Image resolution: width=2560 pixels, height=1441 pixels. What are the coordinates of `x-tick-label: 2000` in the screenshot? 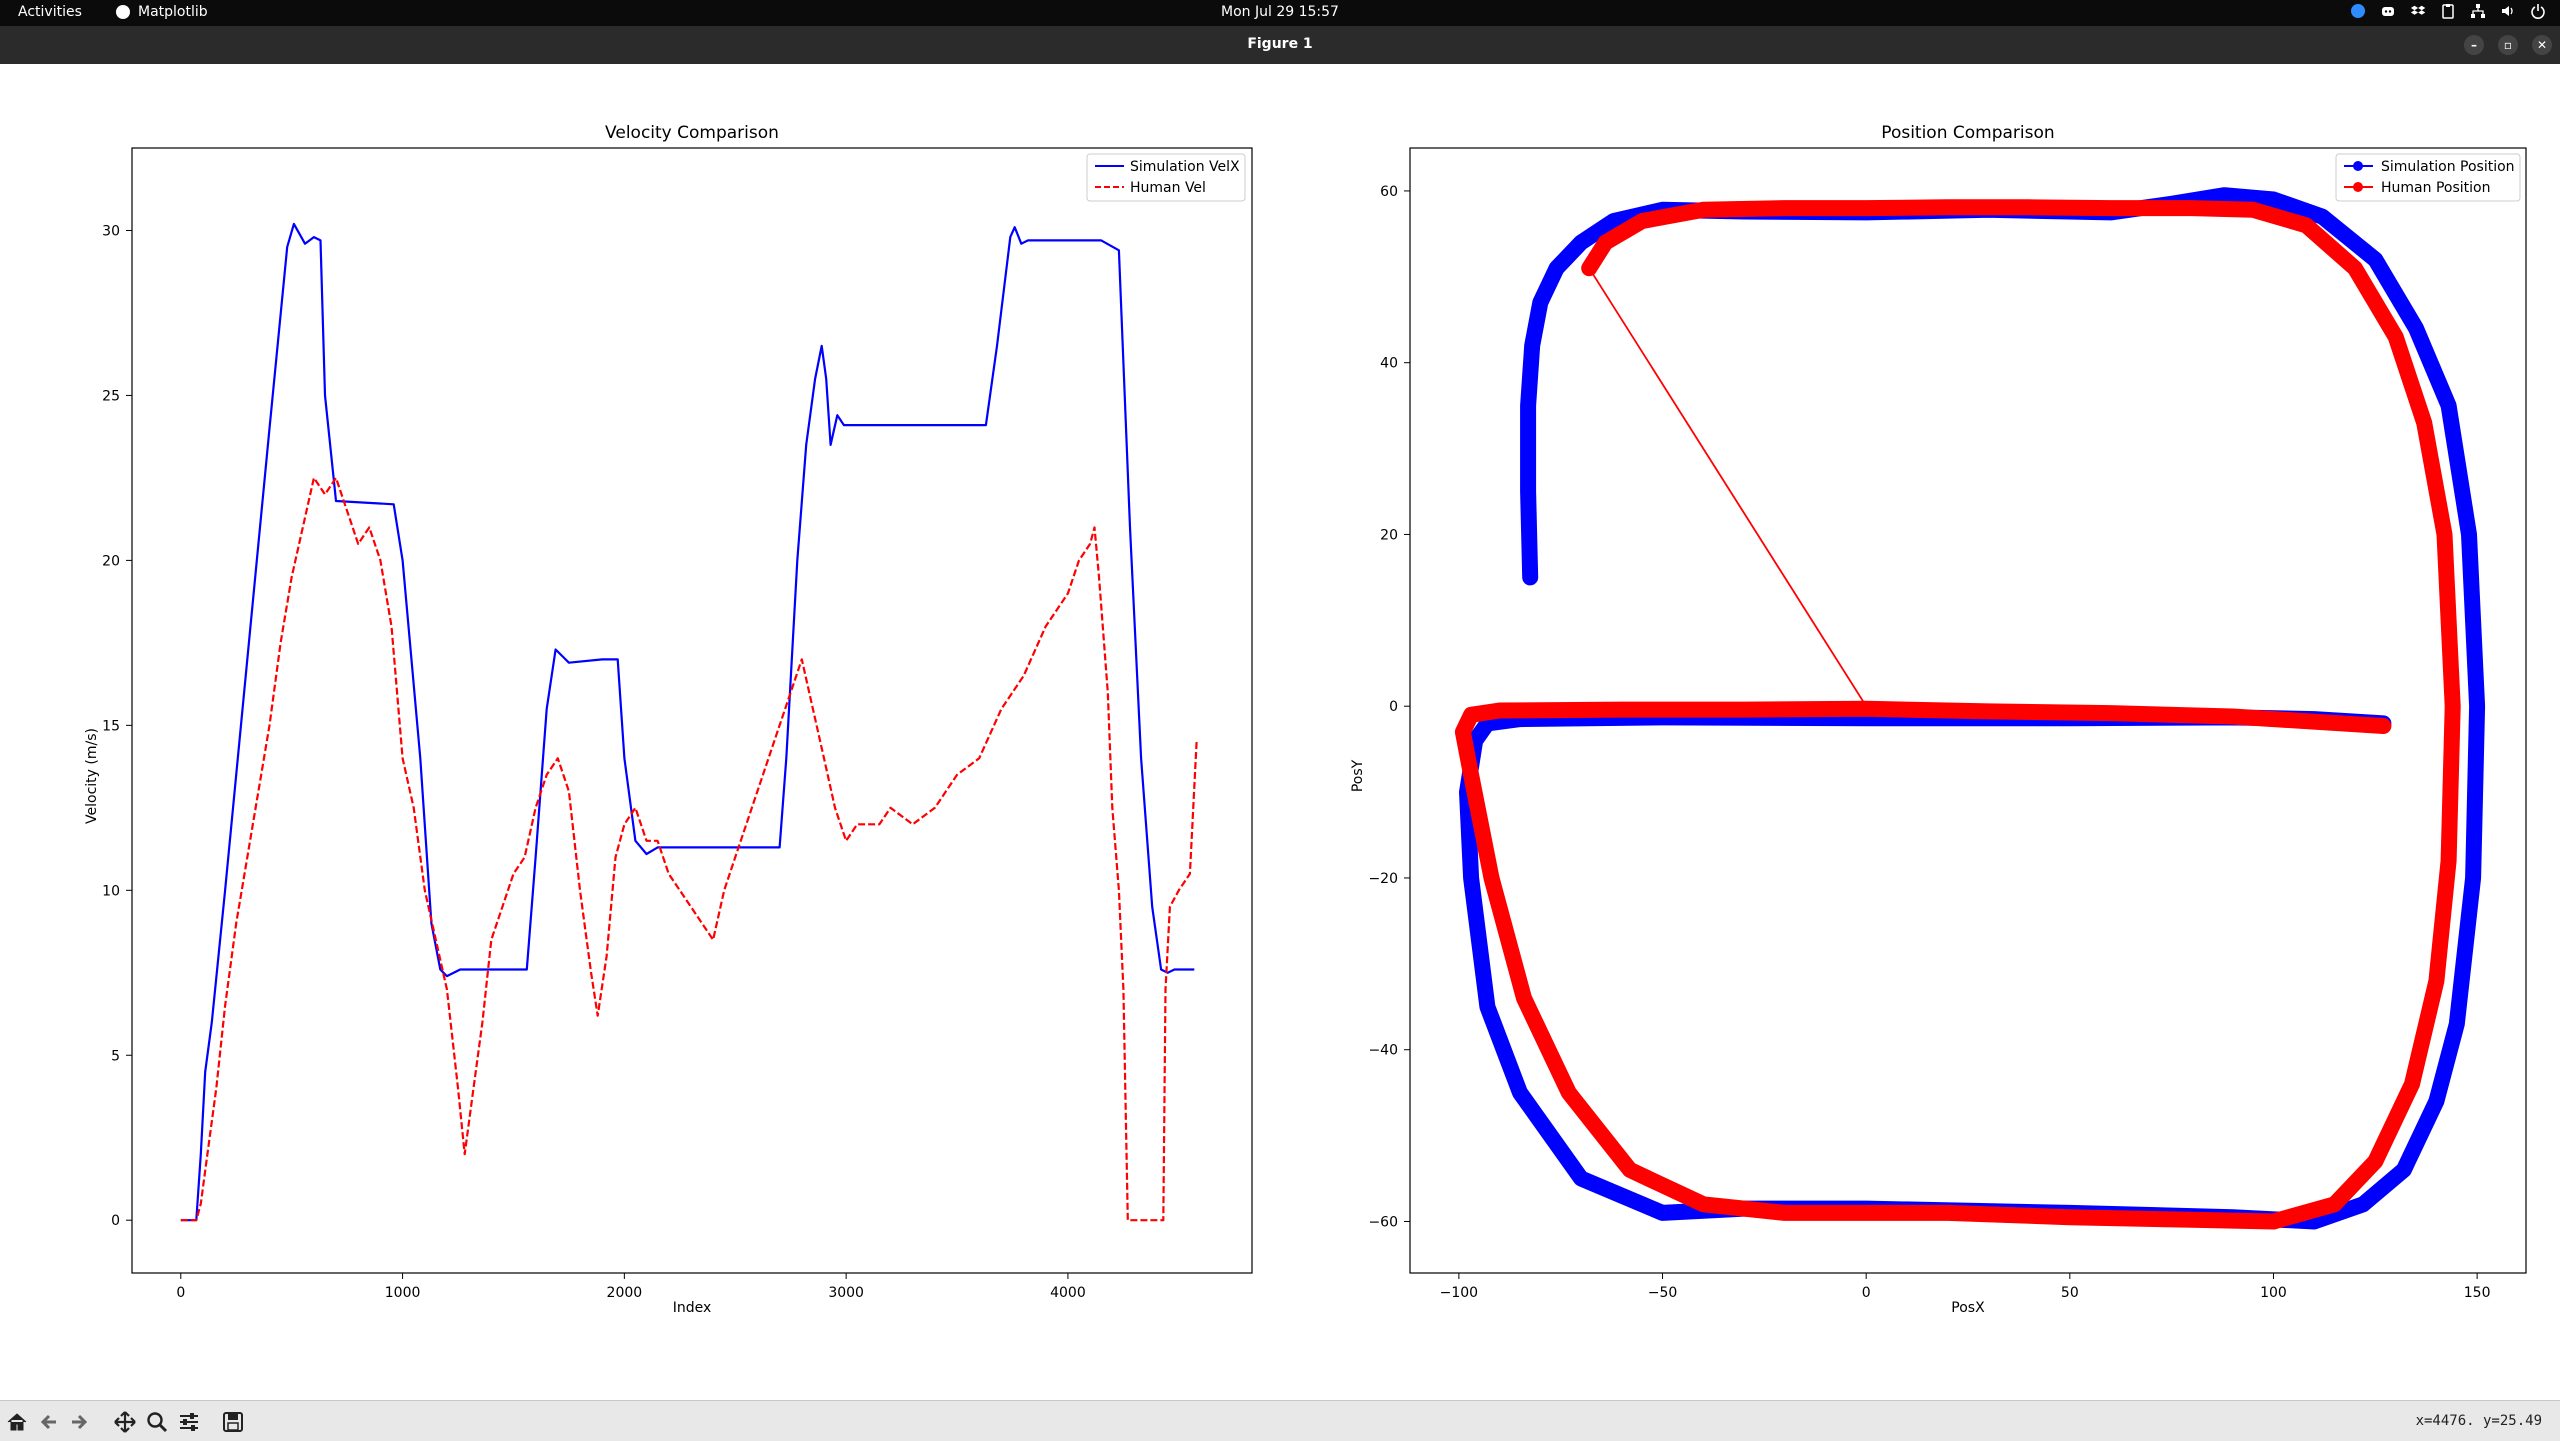 It's located at (625, 1293).